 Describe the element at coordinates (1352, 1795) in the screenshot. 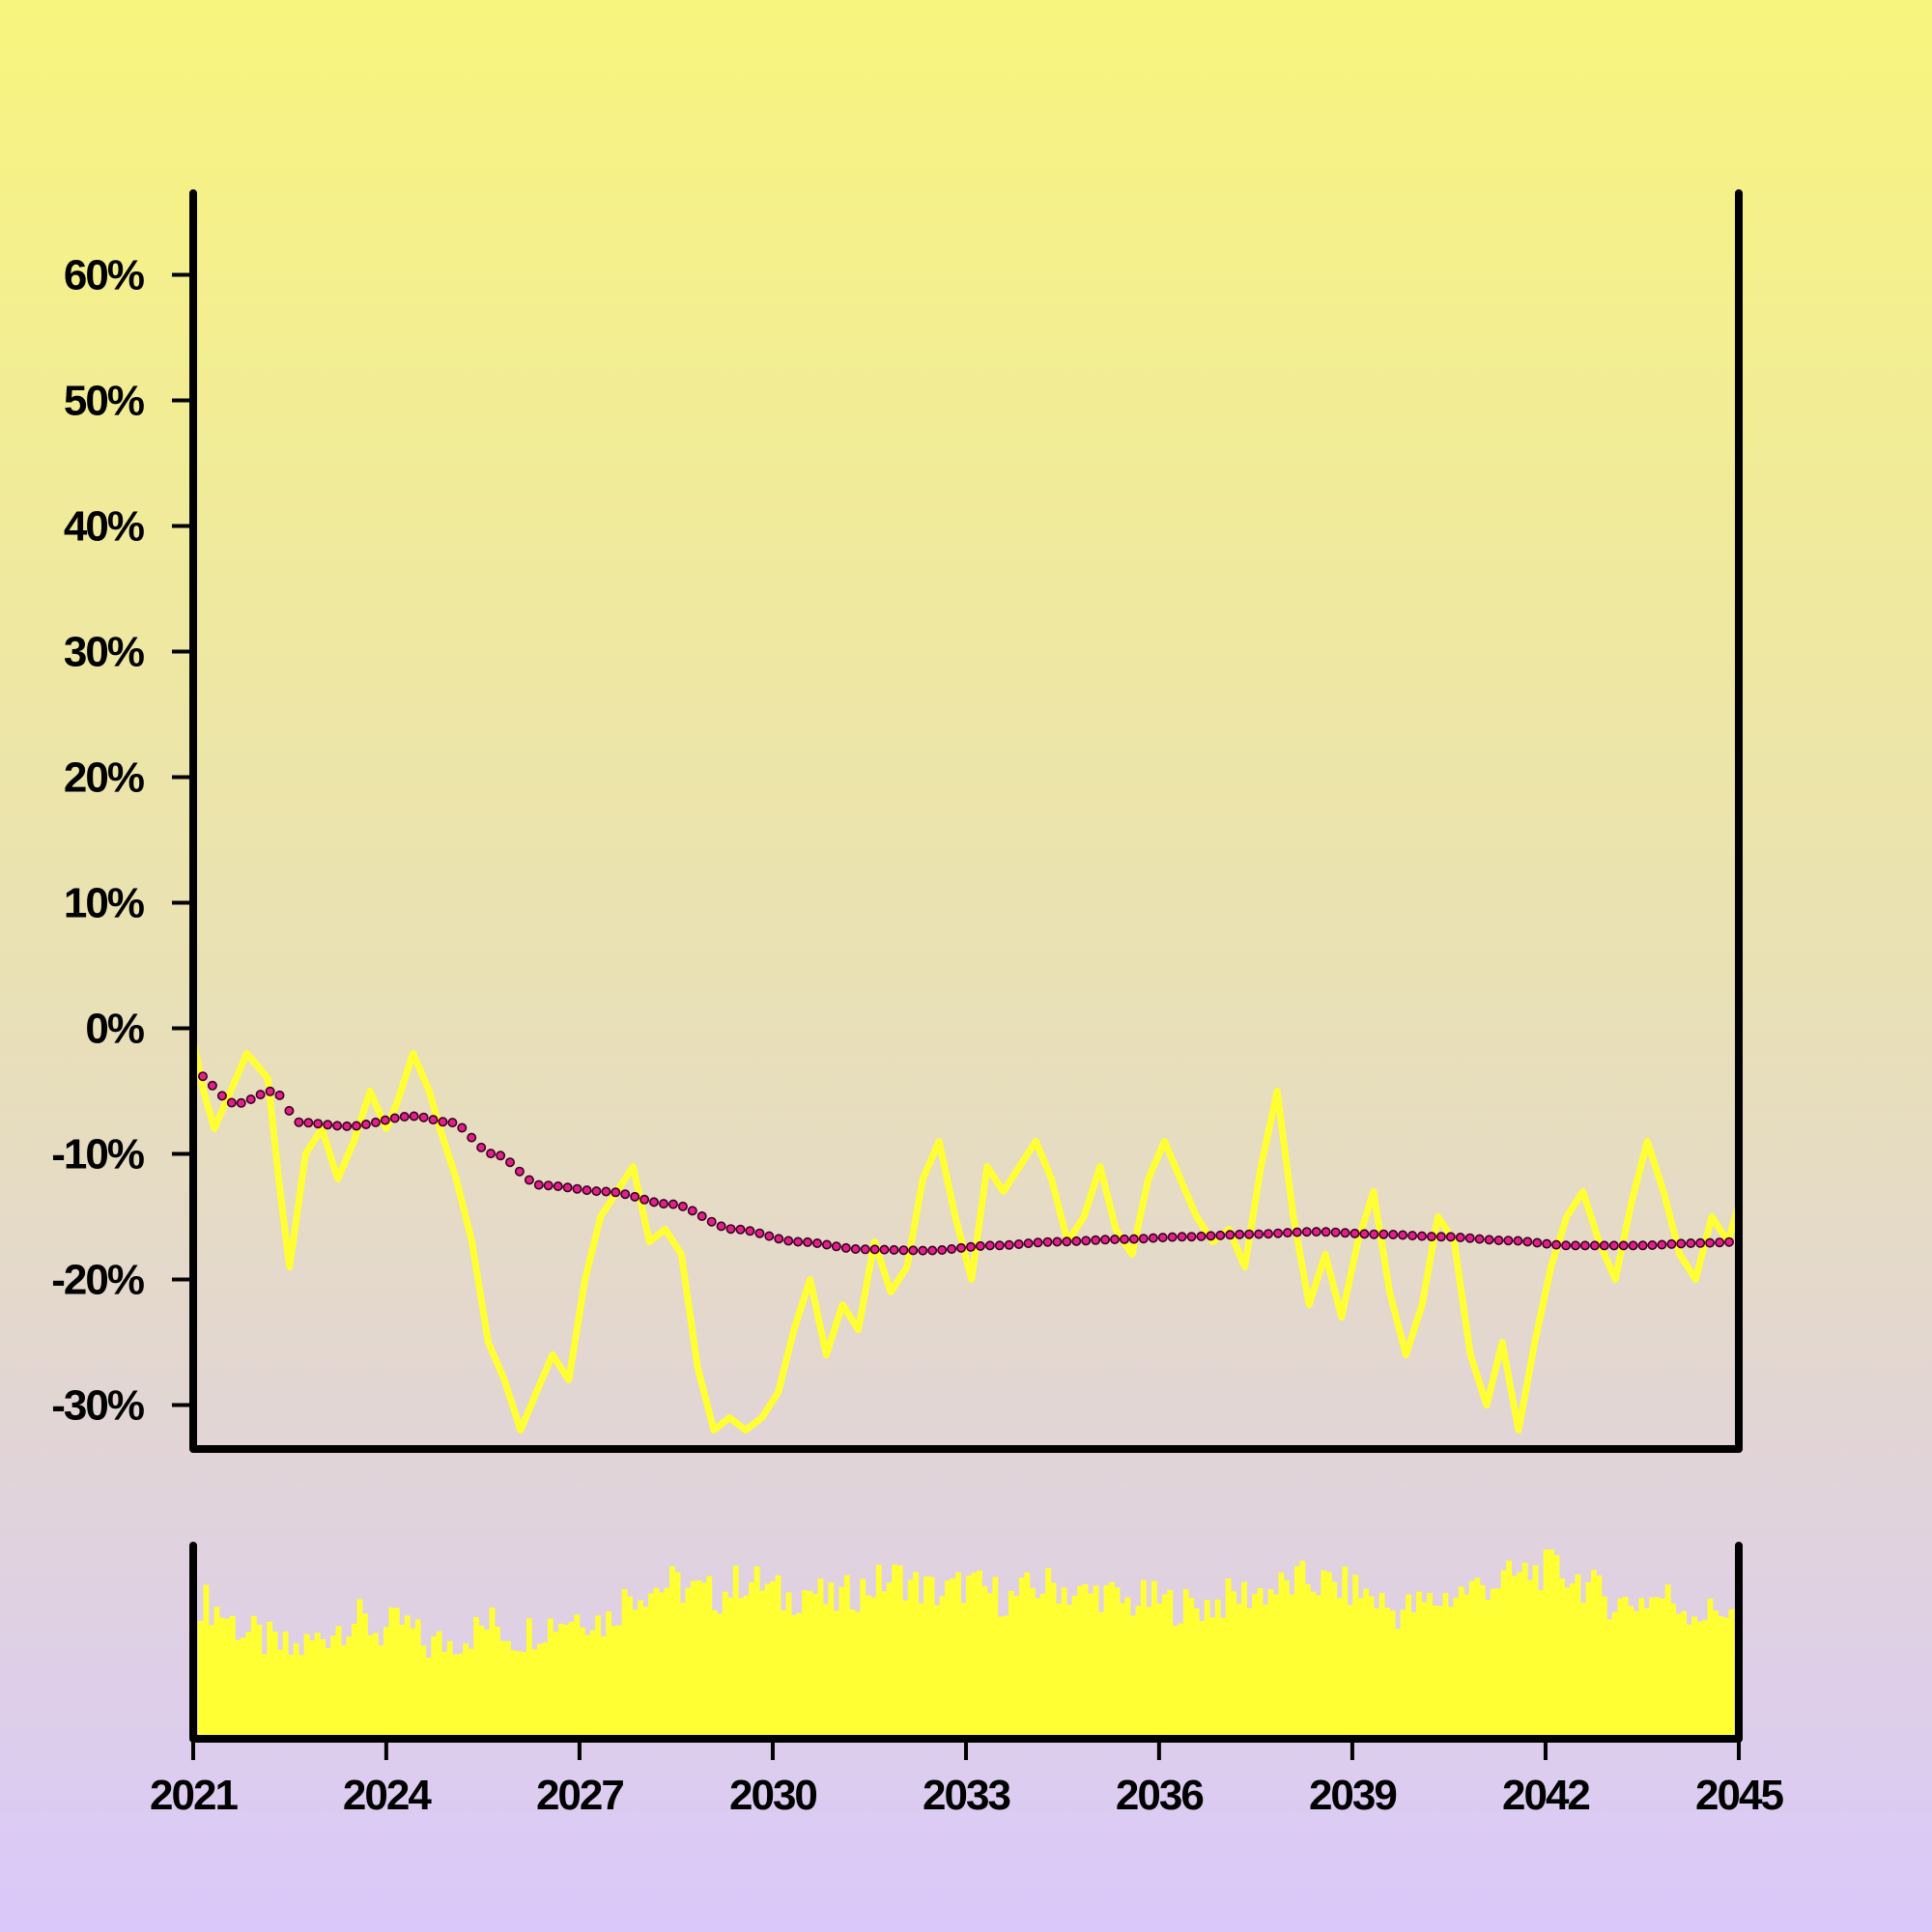

I see `x-tick-label: 2039` at that location.